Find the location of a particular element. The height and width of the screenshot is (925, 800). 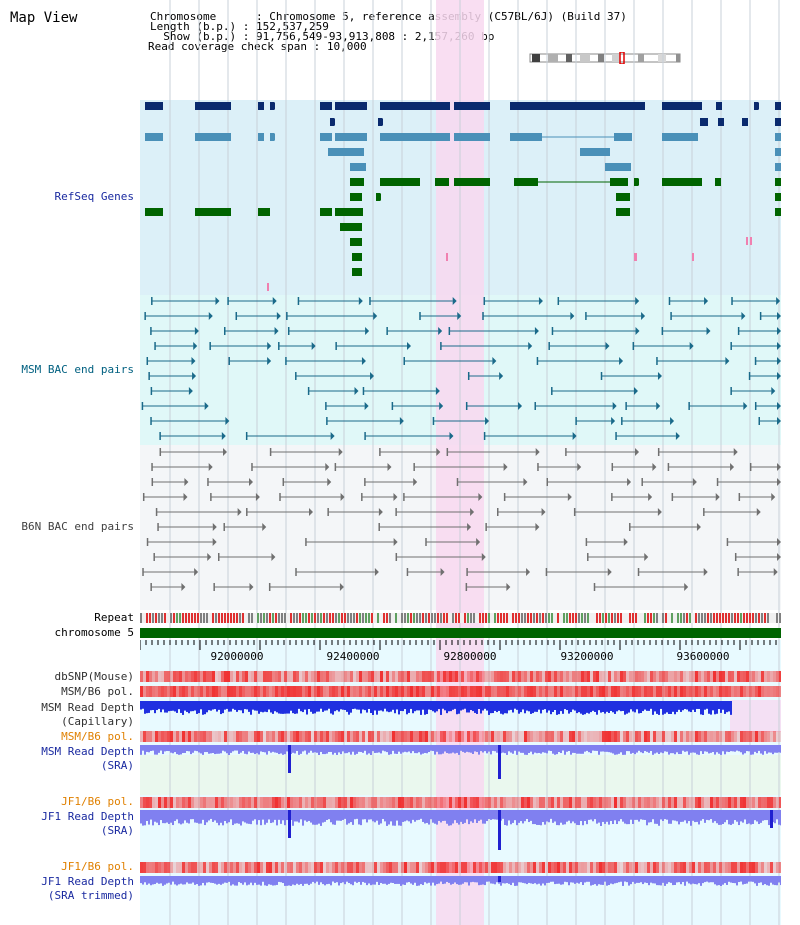

refseq-gene-row10-arrow is located at coordinates (352, 242).